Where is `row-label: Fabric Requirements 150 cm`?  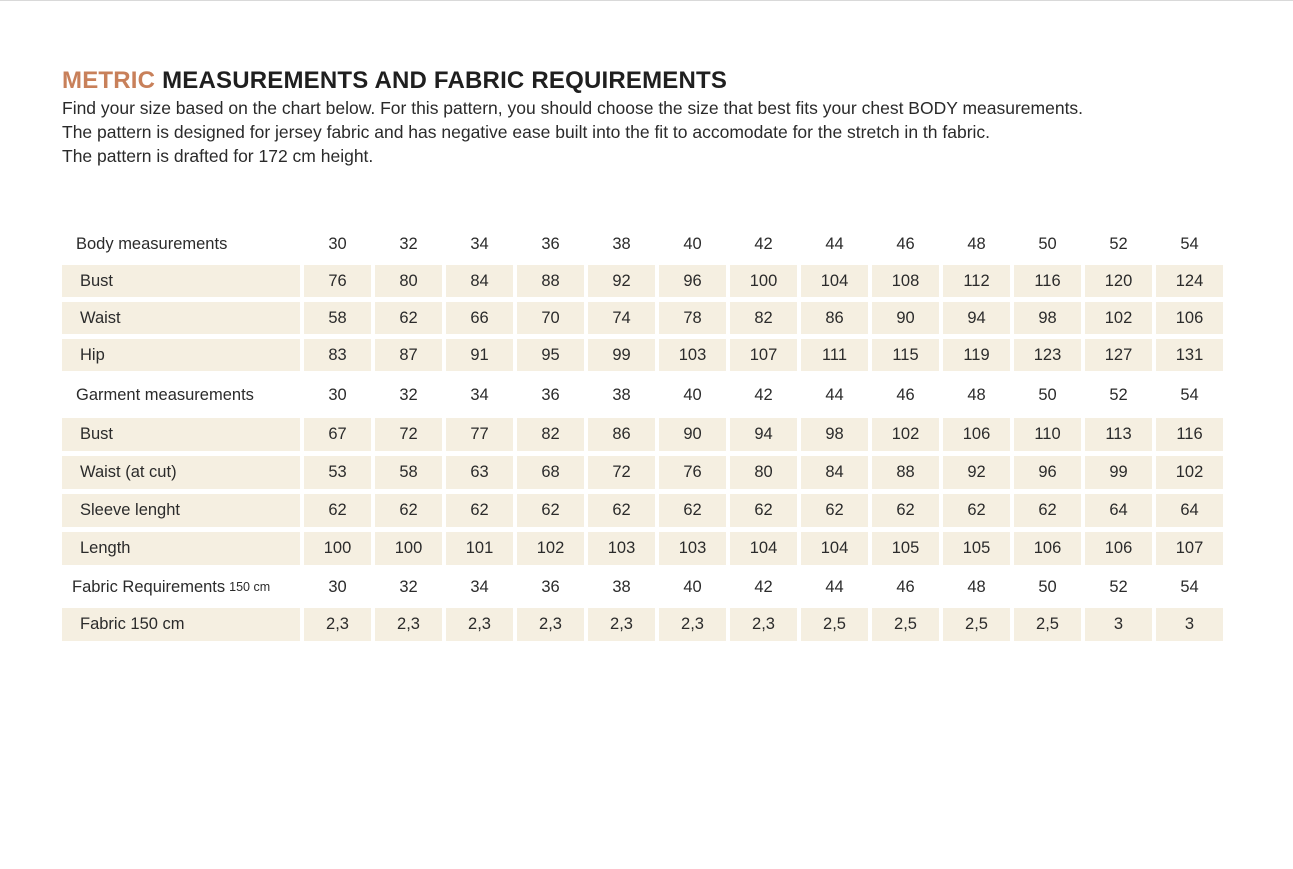
row-label: Fabric Requirements 150 cm is located at coordinates (181, 587).